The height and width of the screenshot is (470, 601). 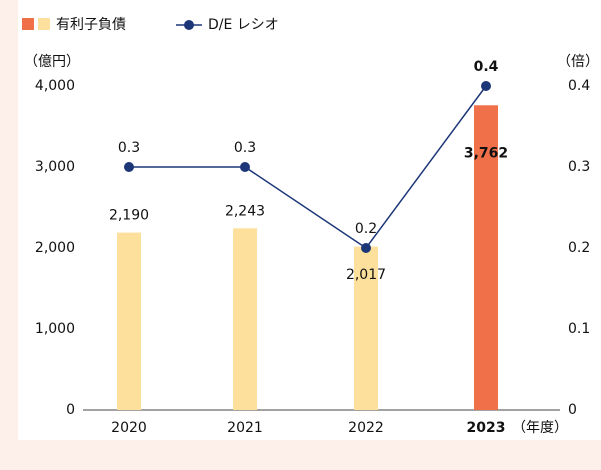 I want to click on bar-value-label: 3,762, so click(x=486, y=153).